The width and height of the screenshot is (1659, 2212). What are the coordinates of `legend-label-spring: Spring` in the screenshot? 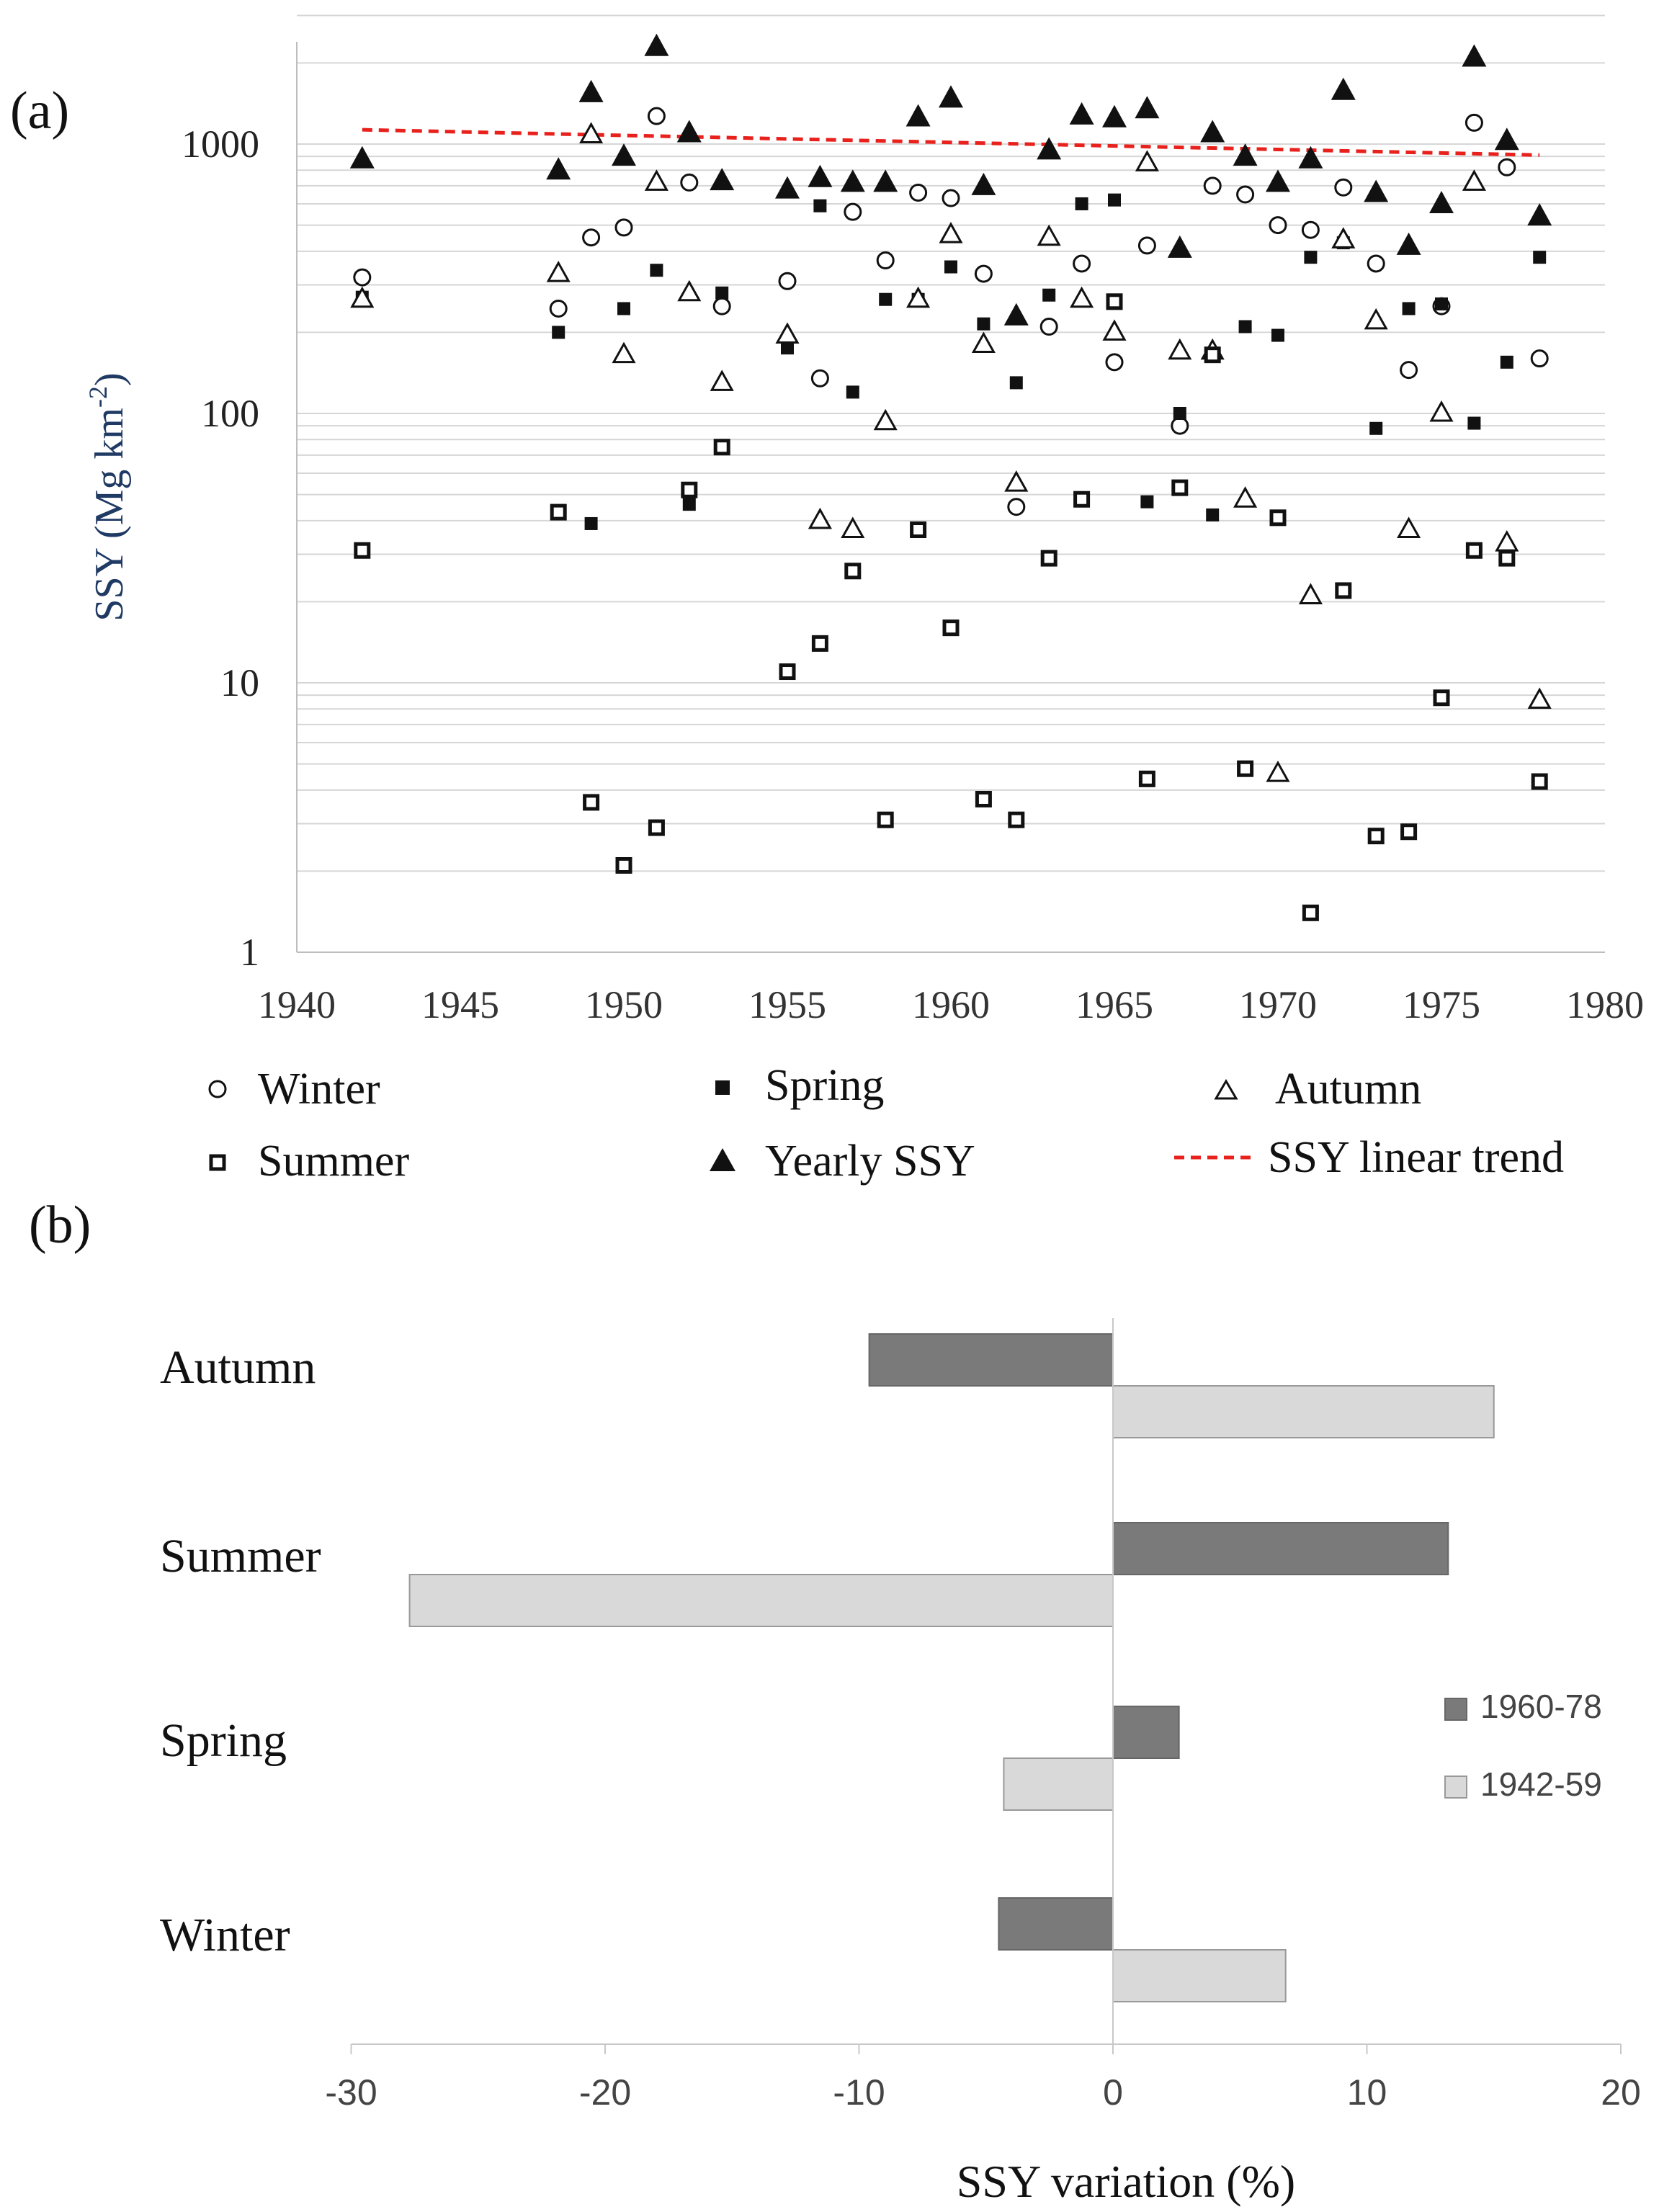 It's located at (824, 1085).